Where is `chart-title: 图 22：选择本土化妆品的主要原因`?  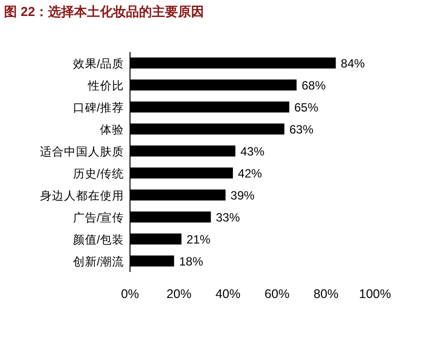 chart-title: 图 22：选择本土化妆品的主要原因 is located at coordinates (104, 11).